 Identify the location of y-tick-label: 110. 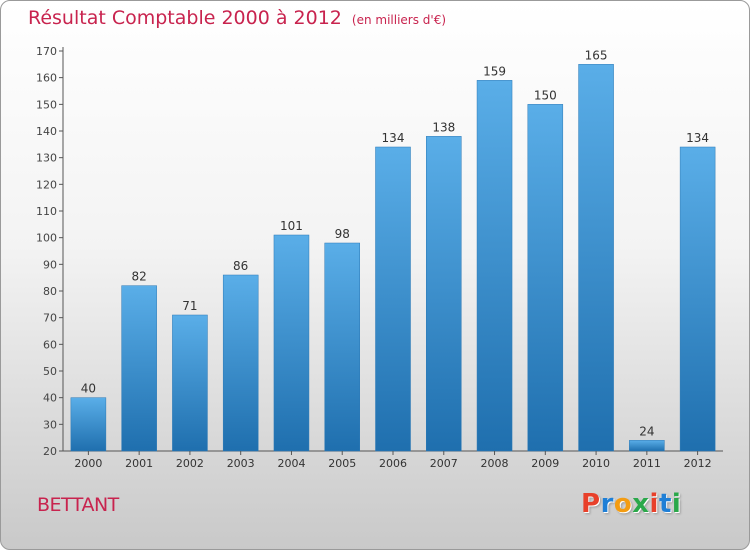
(46, 211).